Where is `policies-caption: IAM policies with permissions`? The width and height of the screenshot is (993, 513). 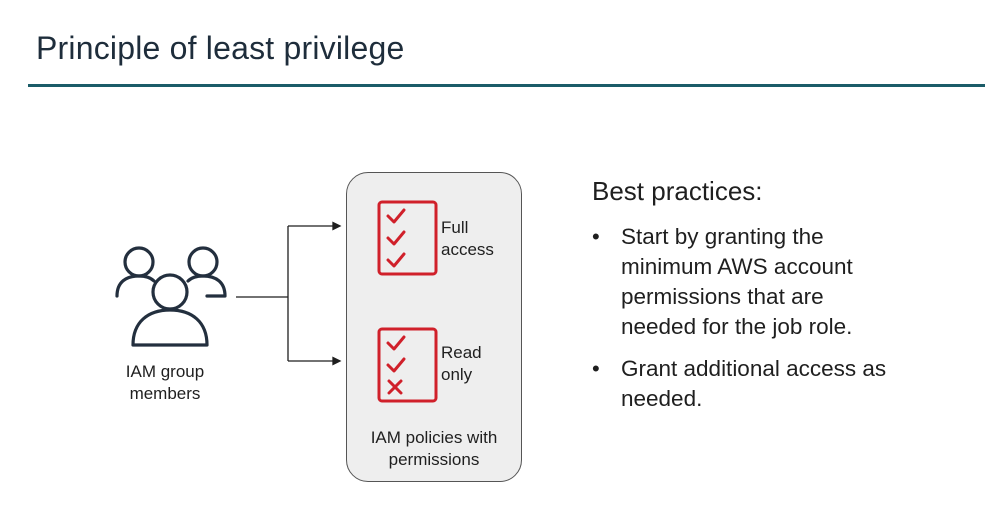
policies-caption: IAM policies with permissions is located at coordinates (434, 449).